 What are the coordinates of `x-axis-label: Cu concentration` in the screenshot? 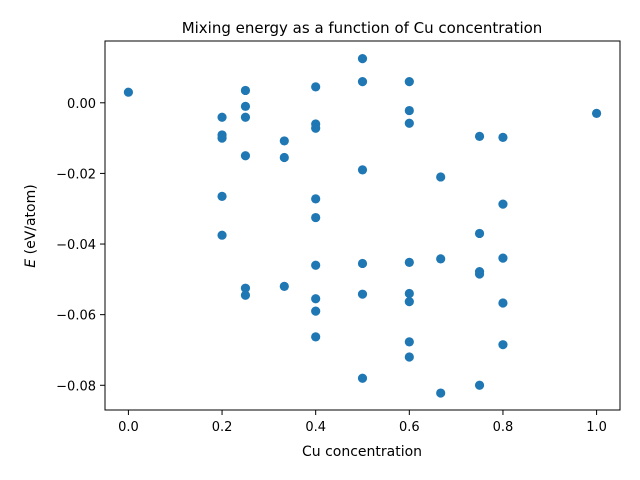 It's located at (362, 452).